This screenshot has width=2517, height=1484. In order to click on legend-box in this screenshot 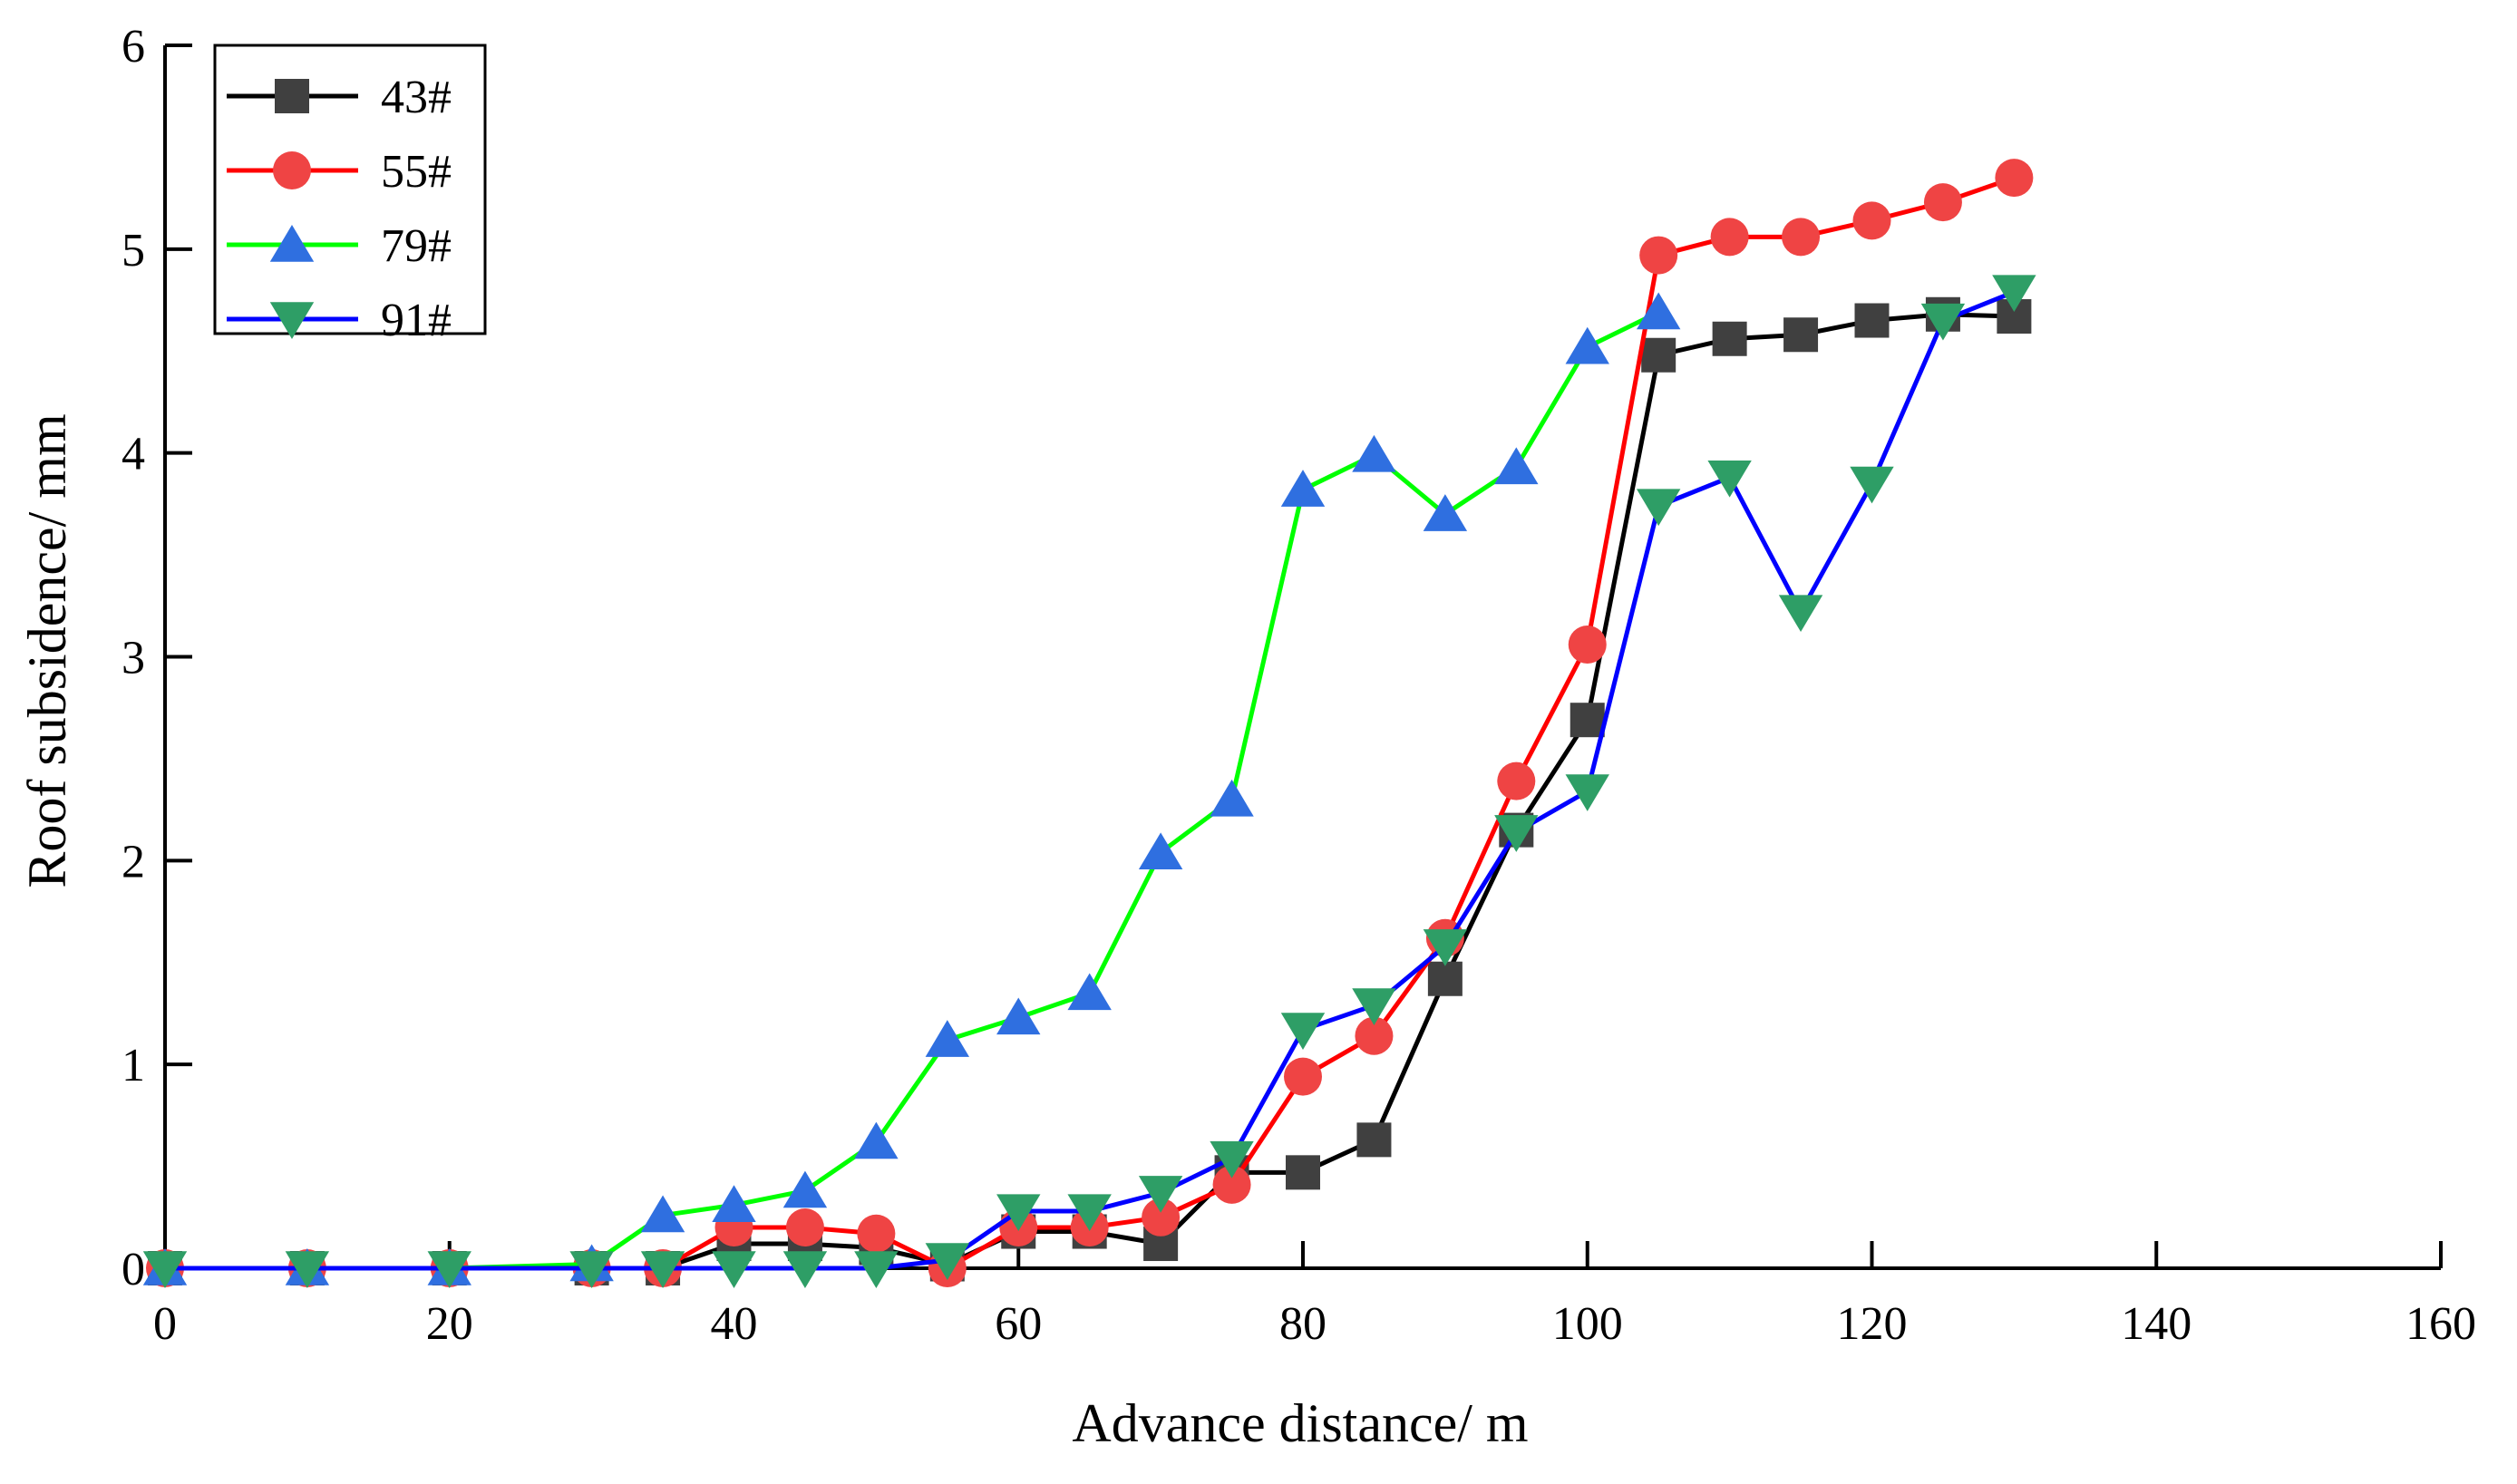, I will do `click(350, 189)`.